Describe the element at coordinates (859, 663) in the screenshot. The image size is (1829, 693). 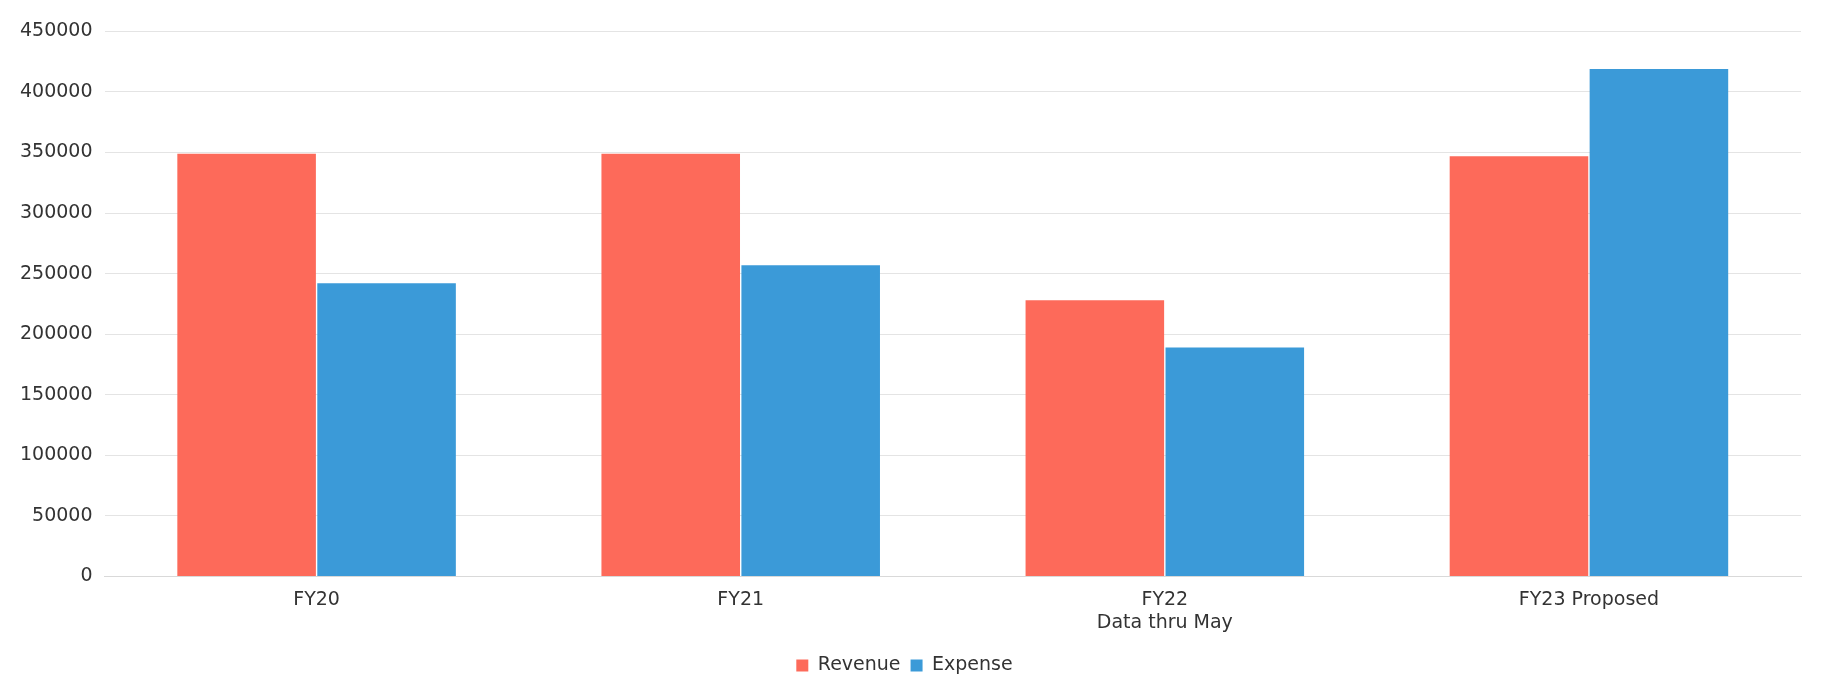
I see `legend-label: Revenue` at that location.